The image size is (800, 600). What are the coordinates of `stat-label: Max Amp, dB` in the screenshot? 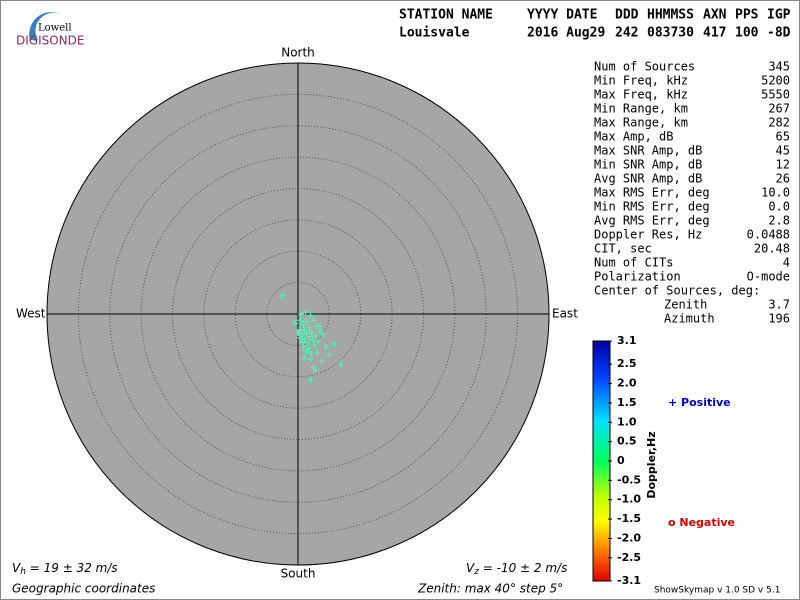 It's located at (633, 137).